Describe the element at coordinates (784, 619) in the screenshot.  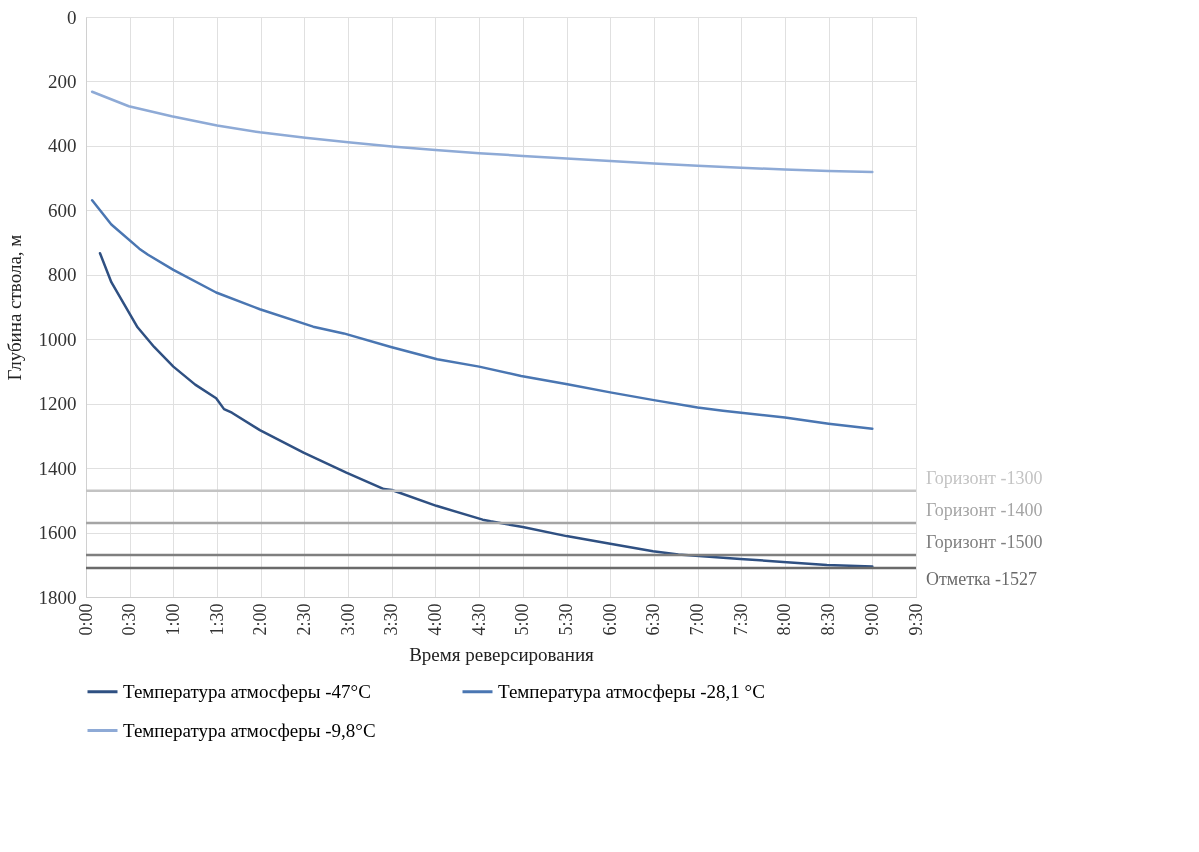
I see `x-tick-label: 8:00` at that location.